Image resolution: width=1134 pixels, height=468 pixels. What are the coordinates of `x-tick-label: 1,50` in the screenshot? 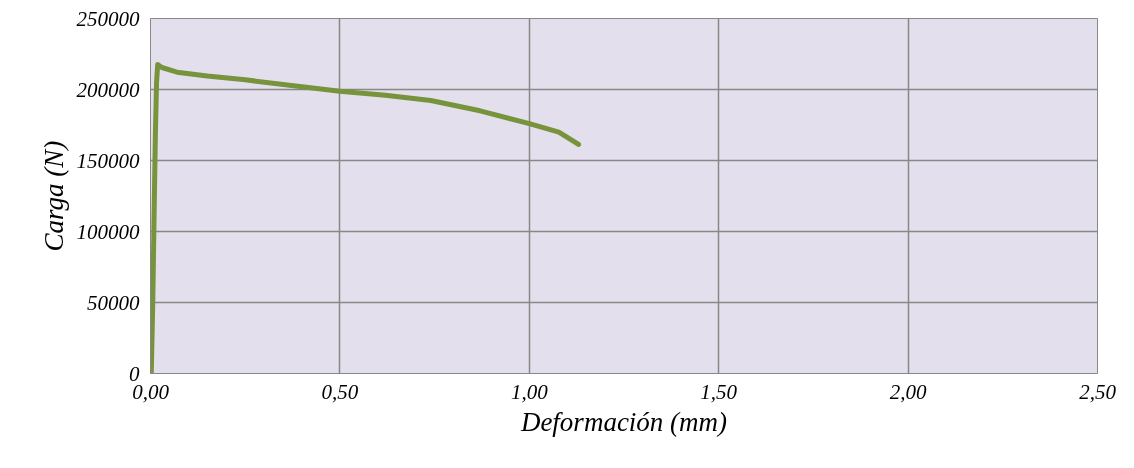 It's located at (719, 391).